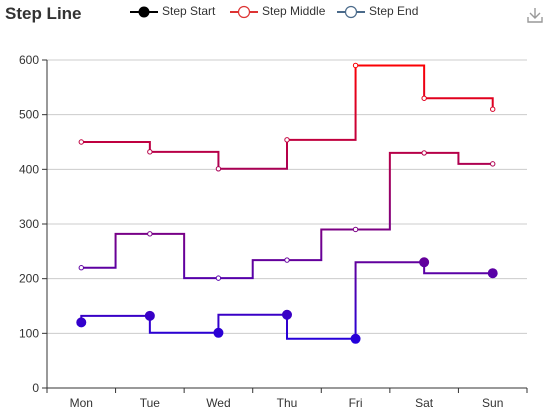 The height and width of the screenshot is (420, 550). I want to click on legend-label-step-start: Step Start, so click(189, 11).